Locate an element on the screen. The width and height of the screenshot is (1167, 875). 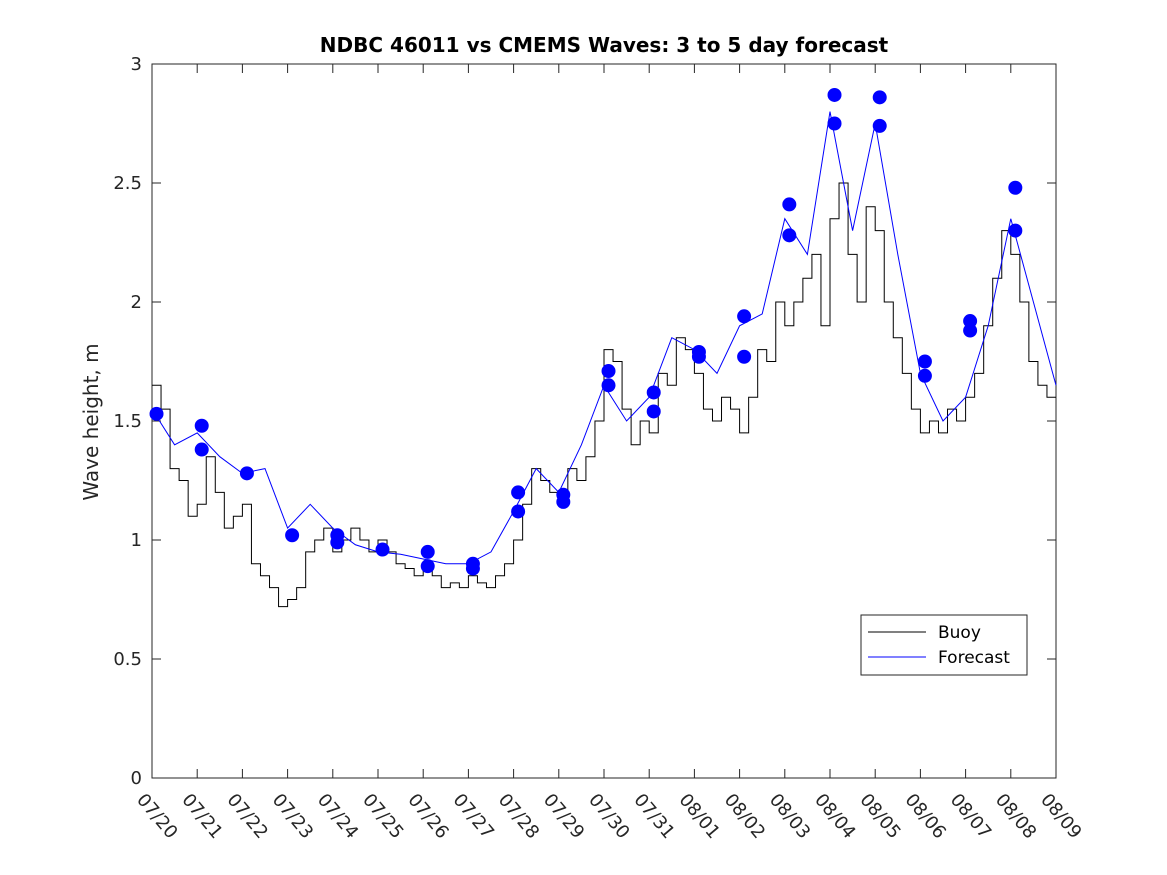
legend-forecast-label: Forecast is located at coordinates (974, 658).